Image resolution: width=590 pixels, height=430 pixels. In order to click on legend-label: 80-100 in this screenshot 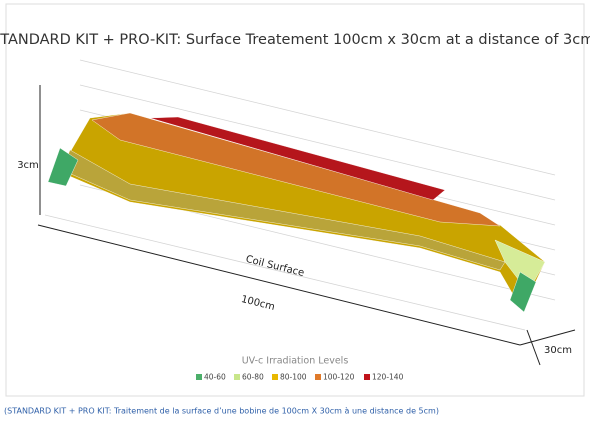, I will do `click(293, 377)`.